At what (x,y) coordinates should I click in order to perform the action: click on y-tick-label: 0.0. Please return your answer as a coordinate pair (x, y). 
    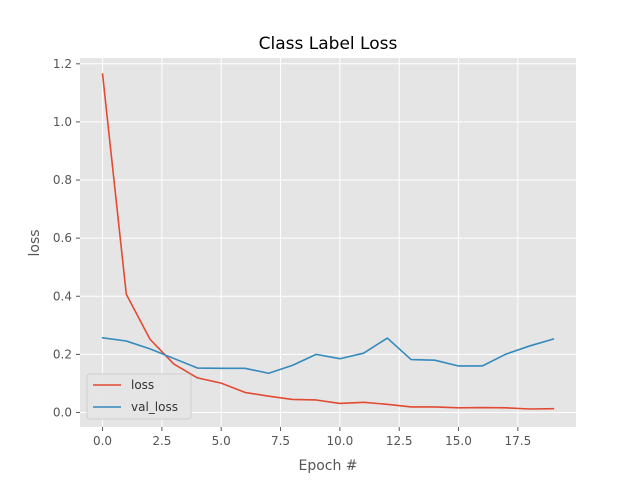
    Looking at the image, I should click on (62, 412).